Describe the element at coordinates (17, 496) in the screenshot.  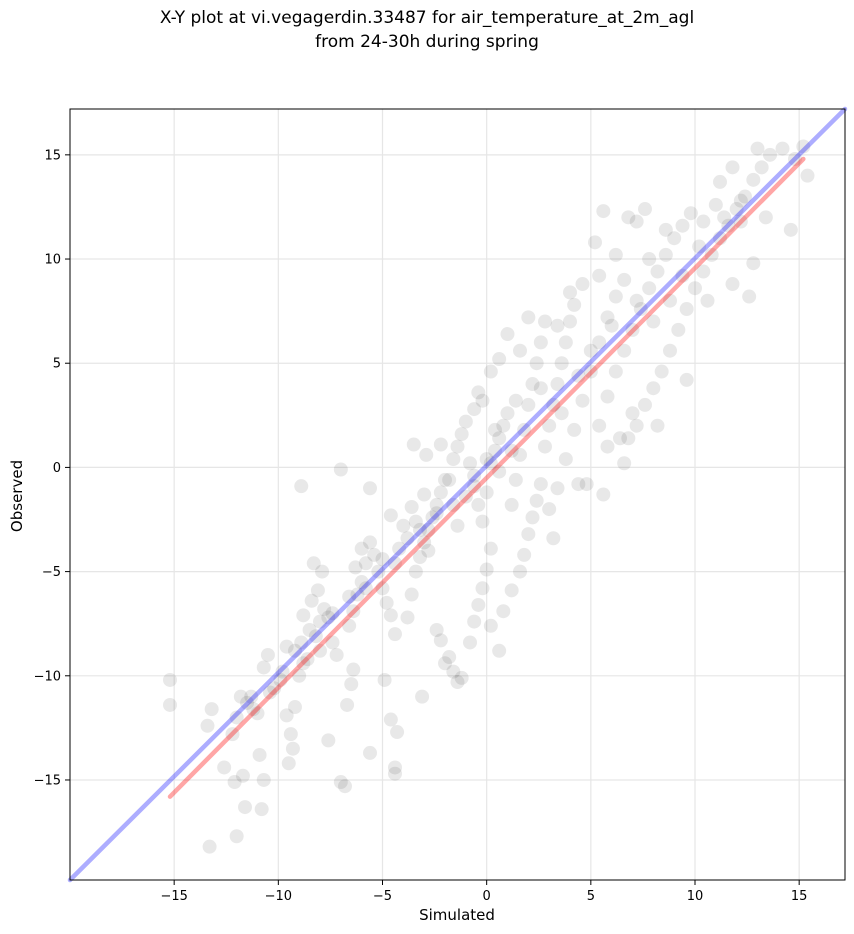
I see `y-axis-label: Observed` at that location.